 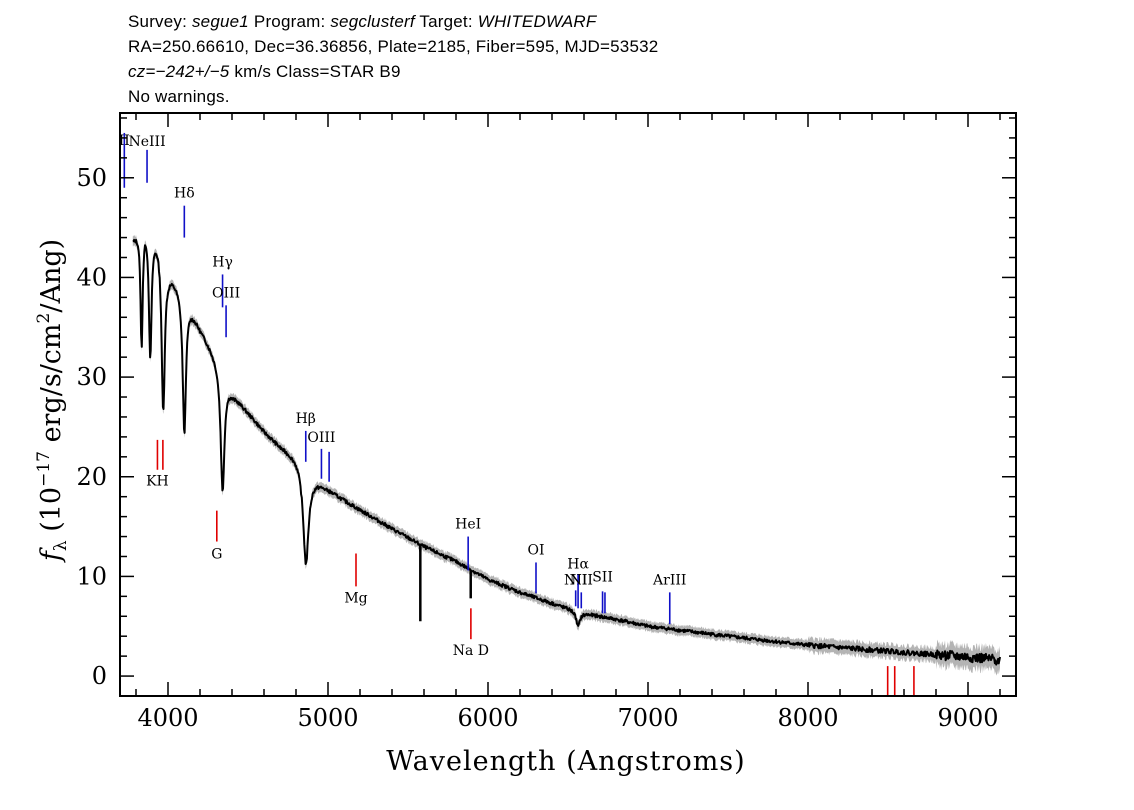 I want to click on line-marker-label: HeI, so click(x=468, y=525).